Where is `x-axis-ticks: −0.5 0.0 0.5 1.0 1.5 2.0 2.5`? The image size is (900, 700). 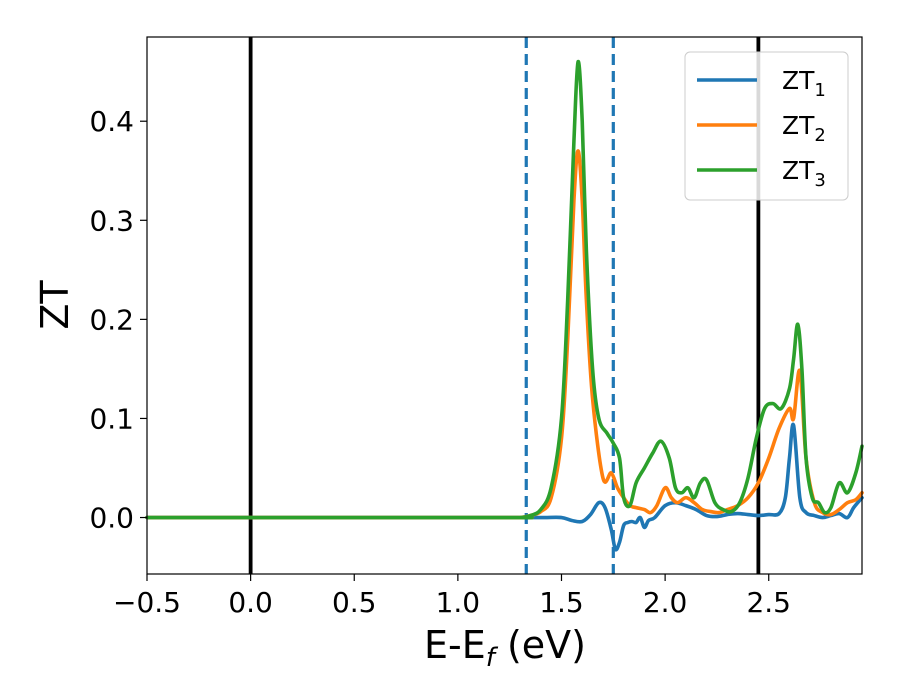
x-axis-ticks: −0.5 0.0 0.5 1.0 1.5 2.0 2.5 is located at coordinates (452, 596).